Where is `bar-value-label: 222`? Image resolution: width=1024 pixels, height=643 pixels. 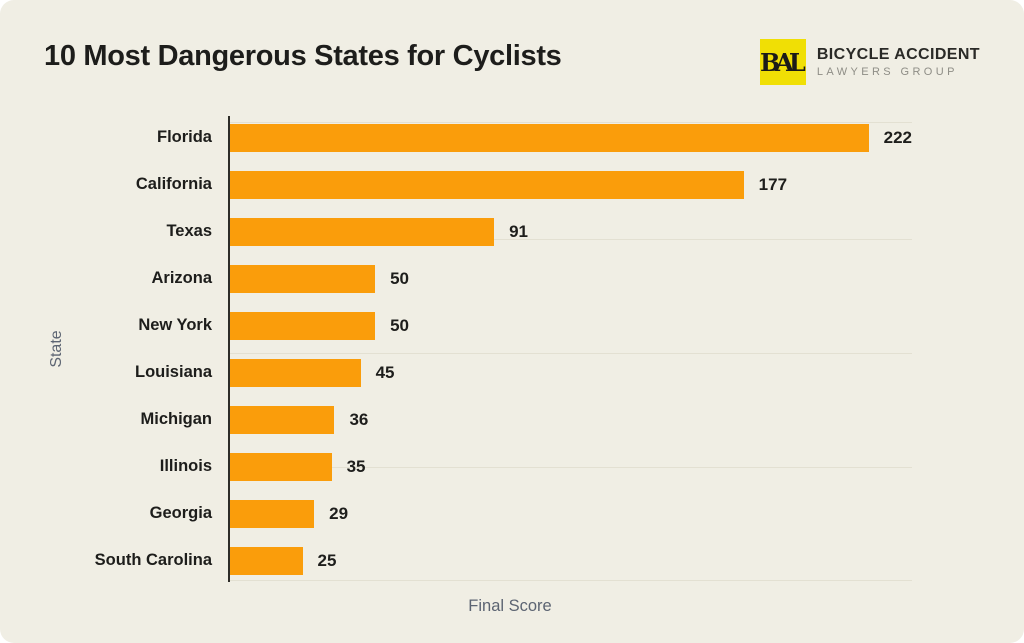
bar-value-label: 222 is located at coordinates (897, 137).